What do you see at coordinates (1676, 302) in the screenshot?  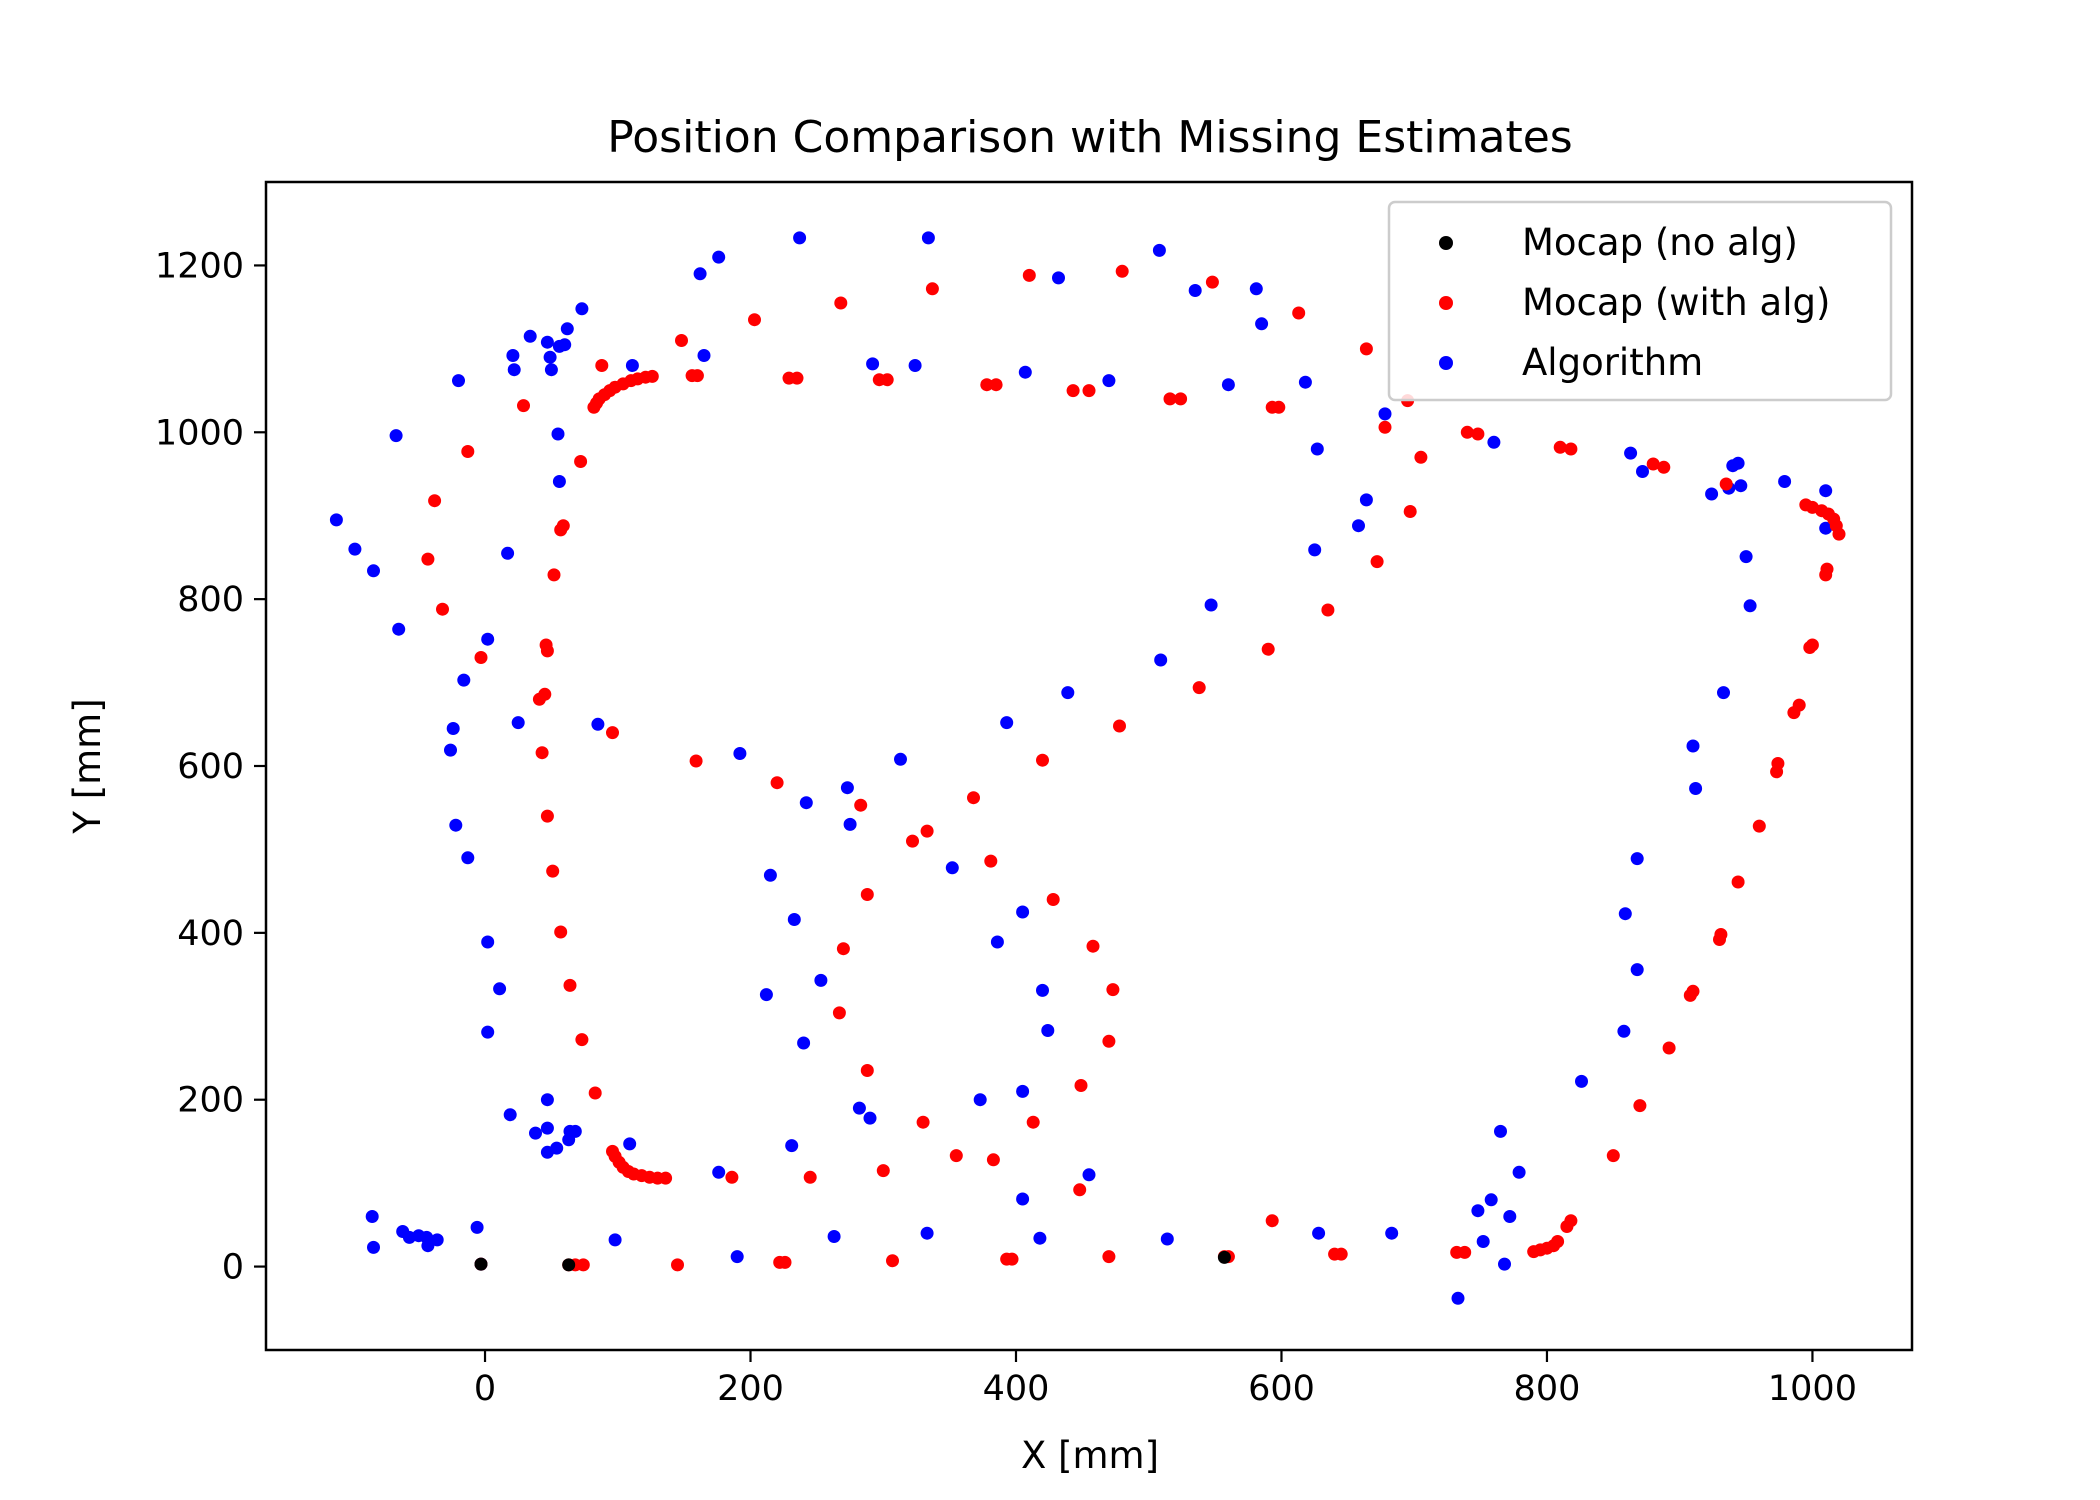 I see `legend-label: Mocap (with alg)` at bounding box center [1676, 302].